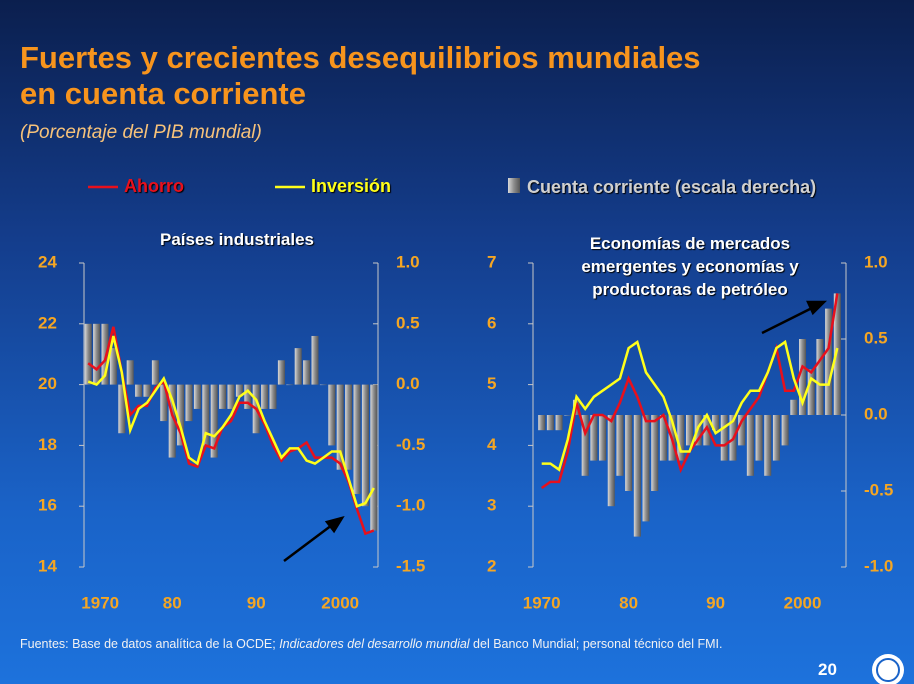  What do you see at coordinates (491, 383) in the screenshot?
I see `y-tick-label: 5` at bounding box center [491, 383].